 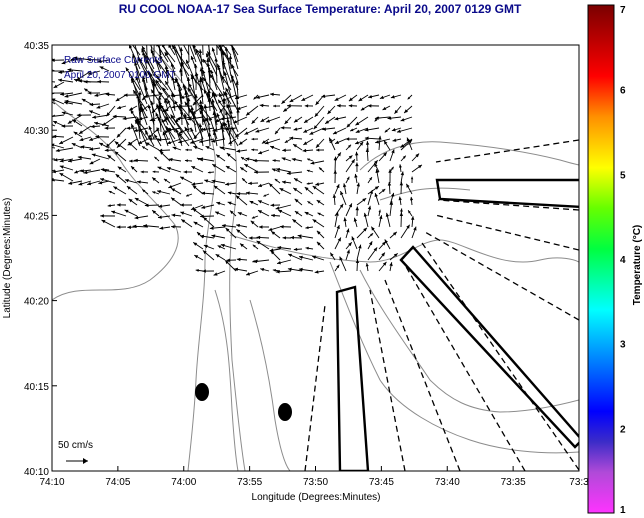 What do you see at coordinates (623, 260) in the screenshot?
I see `colorbar-ticks: 7 6 5 4 3 2 1` at bounding box center [623, 260].